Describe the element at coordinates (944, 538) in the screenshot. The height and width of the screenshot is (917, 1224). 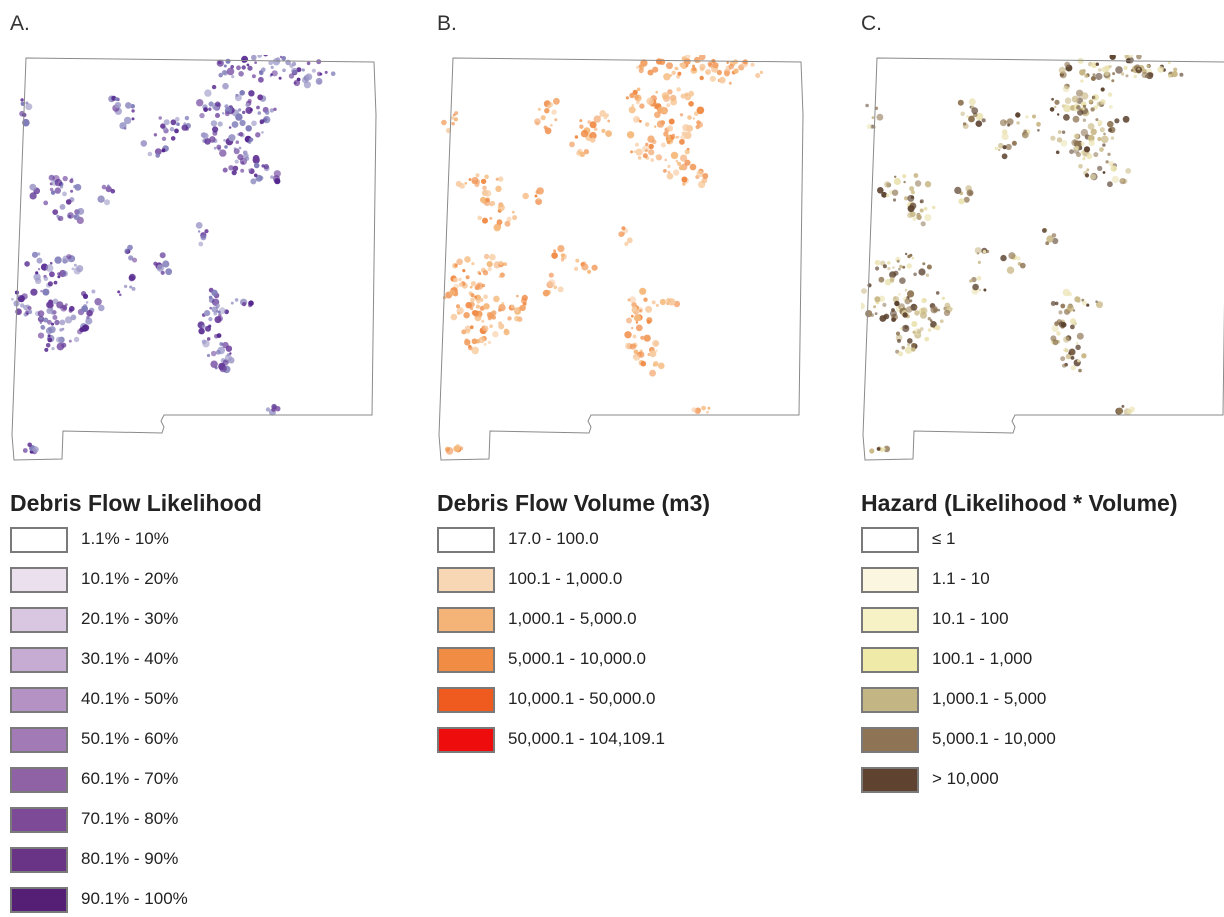
I see `legend-label: ≤ 1` at that location.